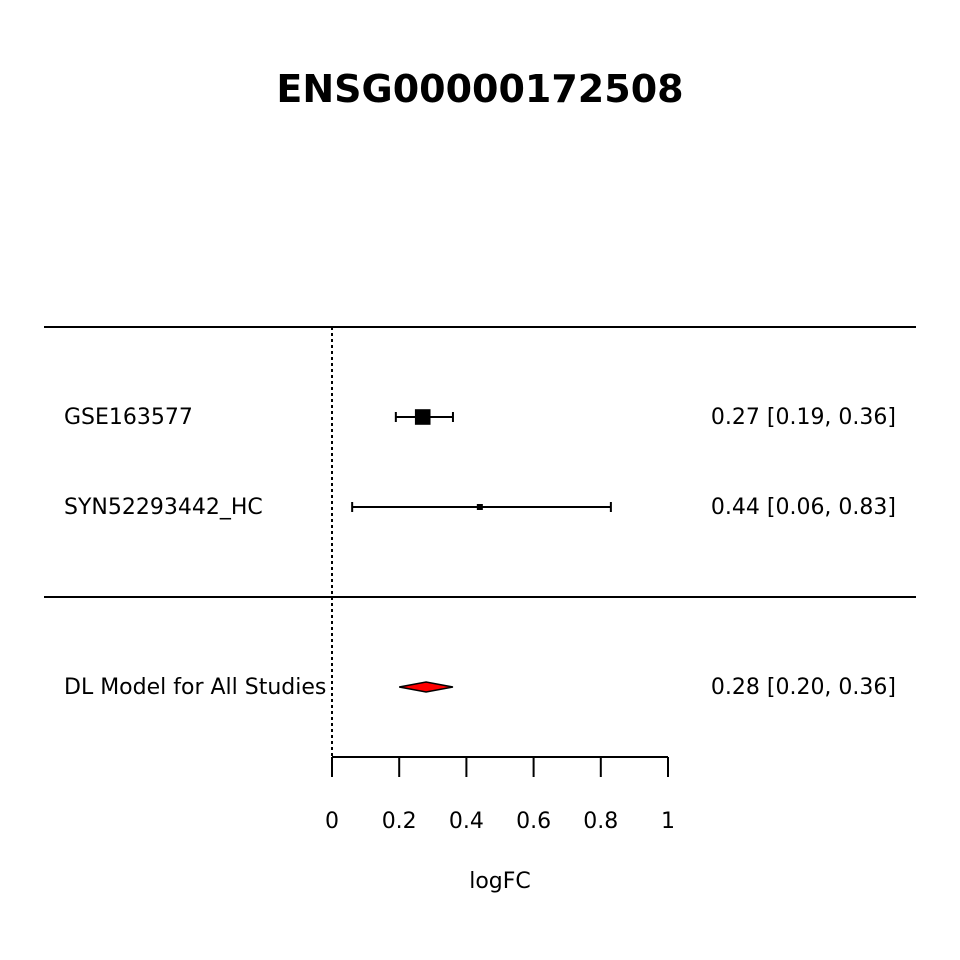  Describe the element at coordinates (479, 89) in the screenshot. I see `chart-title: ENSG00000172508` at that location.